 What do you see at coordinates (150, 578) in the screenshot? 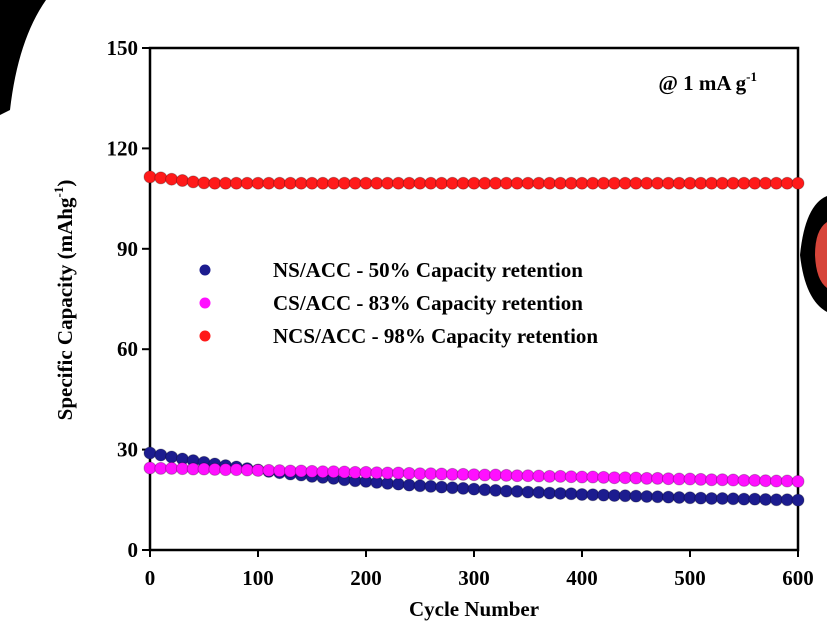
I see `x-tick-label: 0` at bounding box center [150, 578].